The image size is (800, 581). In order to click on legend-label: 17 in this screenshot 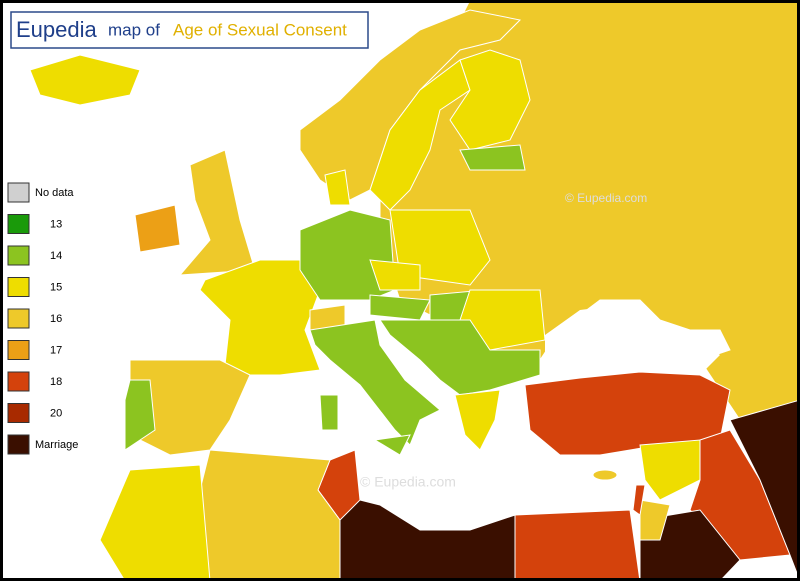, I will do `click(56, 350)`.